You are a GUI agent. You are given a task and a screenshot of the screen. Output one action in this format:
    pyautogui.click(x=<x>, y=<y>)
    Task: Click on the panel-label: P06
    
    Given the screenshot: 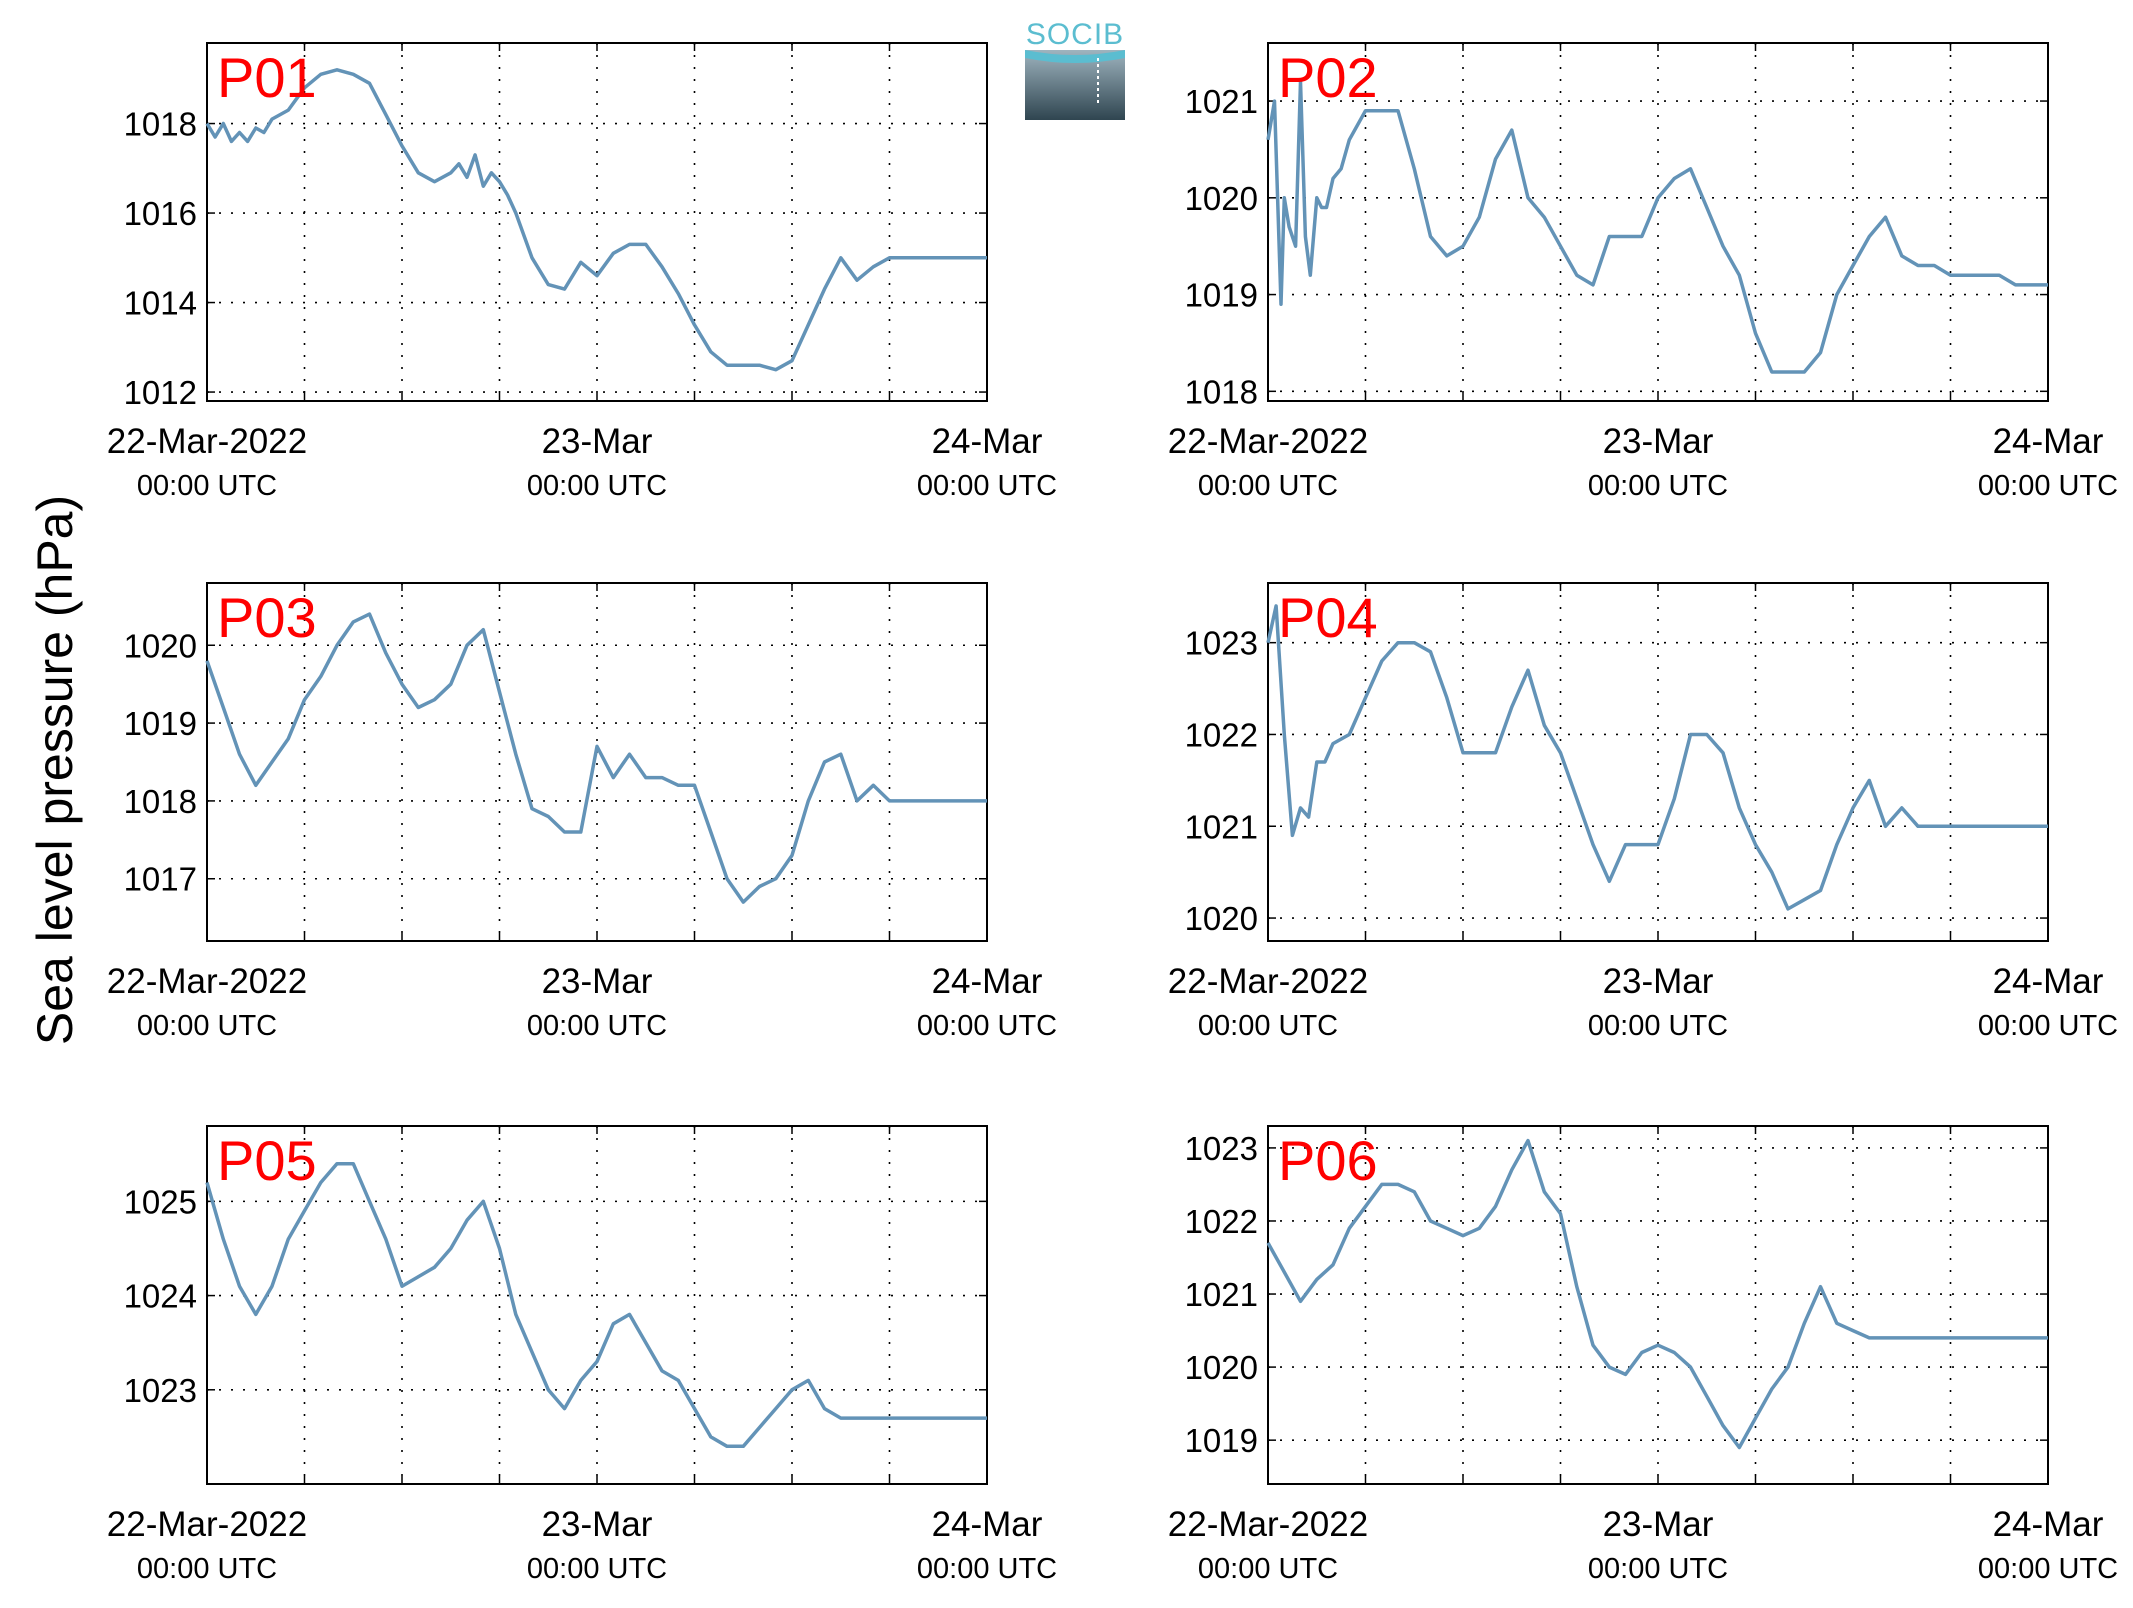 What is the action you would take?
    pyautogui.click(x=1328, y=1160)
    